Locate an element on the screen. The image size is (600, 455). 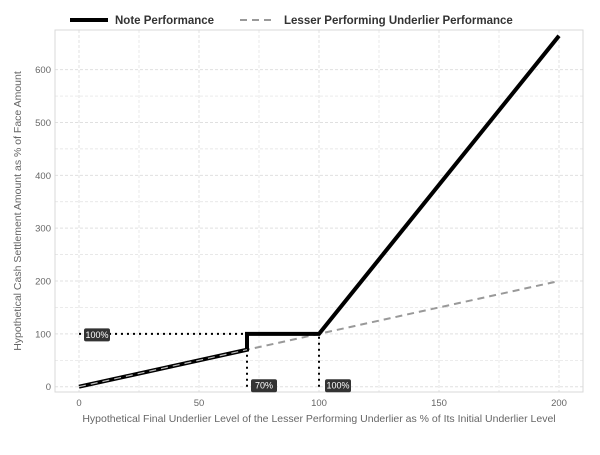
x-tick-label: 150 is located at coordinates (439, 403).